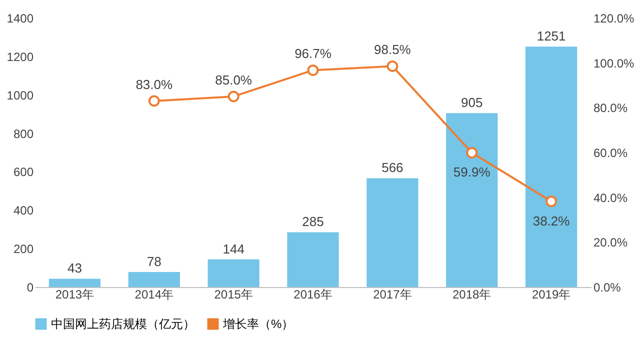  What do you see at coordinates (23, 249) in the screenshot?
I see `y-tick-label: 200` at bounding box center [23, 249].